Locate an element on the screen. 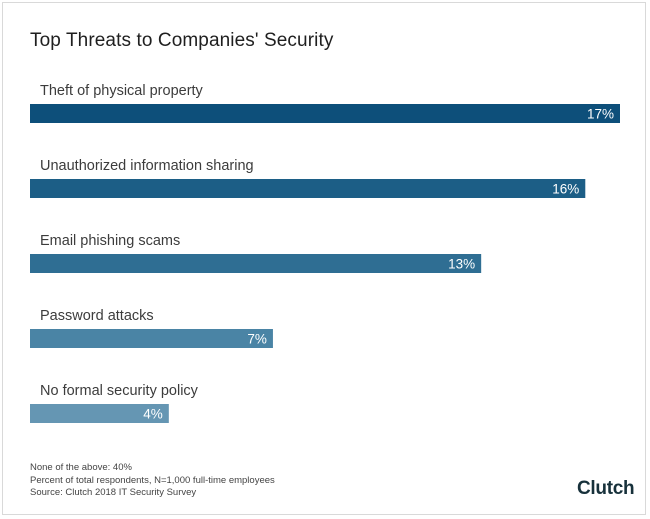  value-label: 4% is located at coordinates (153, 414).